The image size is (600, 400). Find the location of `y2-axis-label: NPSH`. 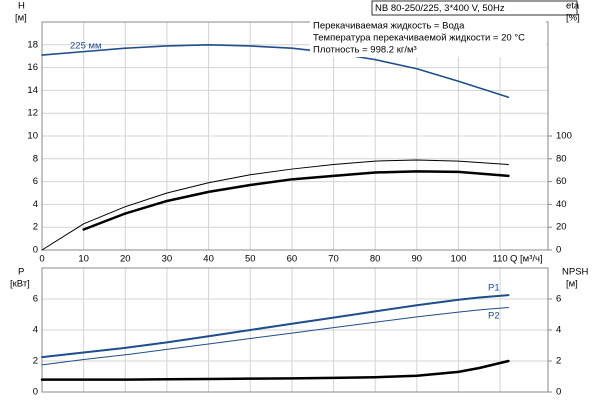

y2-axis-label: NPSH is located at coordinates (575, 272).